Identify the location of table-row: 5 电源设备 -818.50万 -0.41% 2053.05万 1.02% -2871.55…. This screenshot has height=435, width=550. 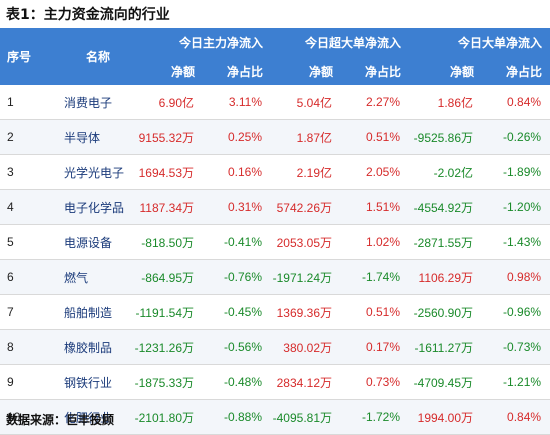
(275, 242).